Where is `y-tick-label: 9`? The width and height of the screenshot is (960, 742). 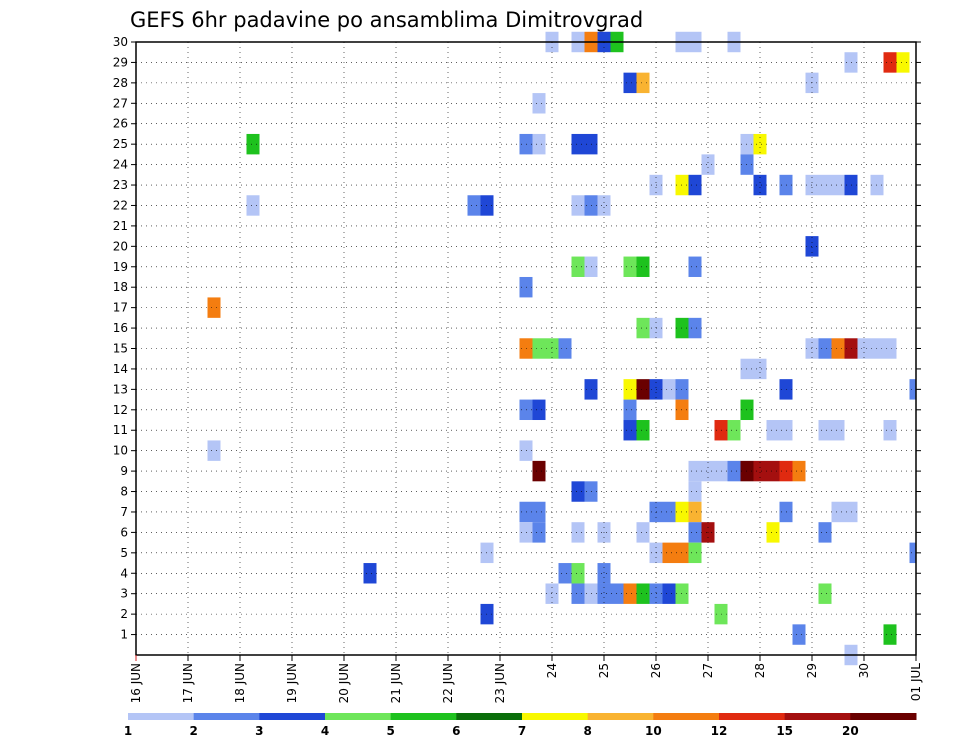 y-tick-label: 9 is located at coordinates (124, 471).